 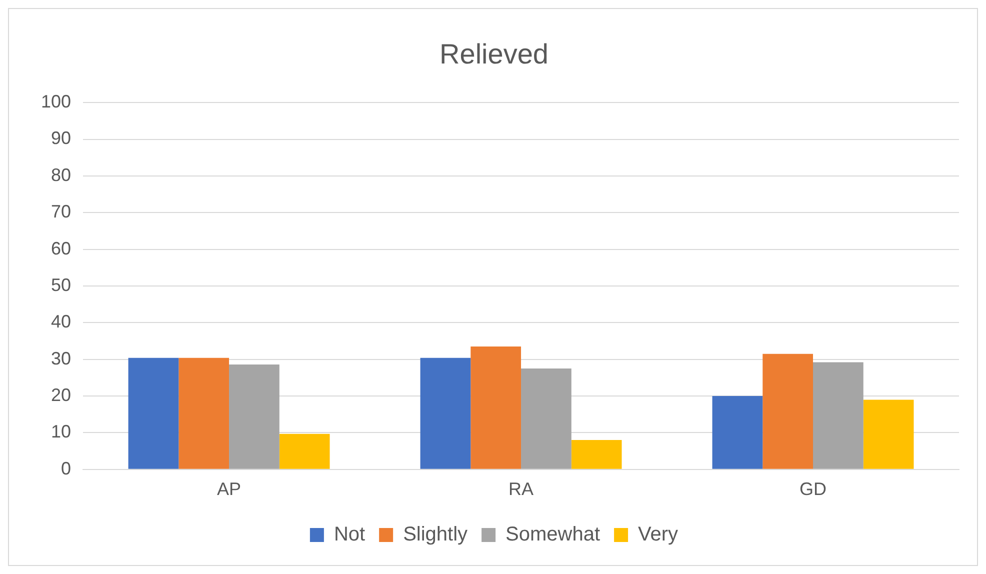 What do you see at coordinates (61, 284) in the screenshot?
I see `y-tick-label: 50` at bounding box center [61, 284].